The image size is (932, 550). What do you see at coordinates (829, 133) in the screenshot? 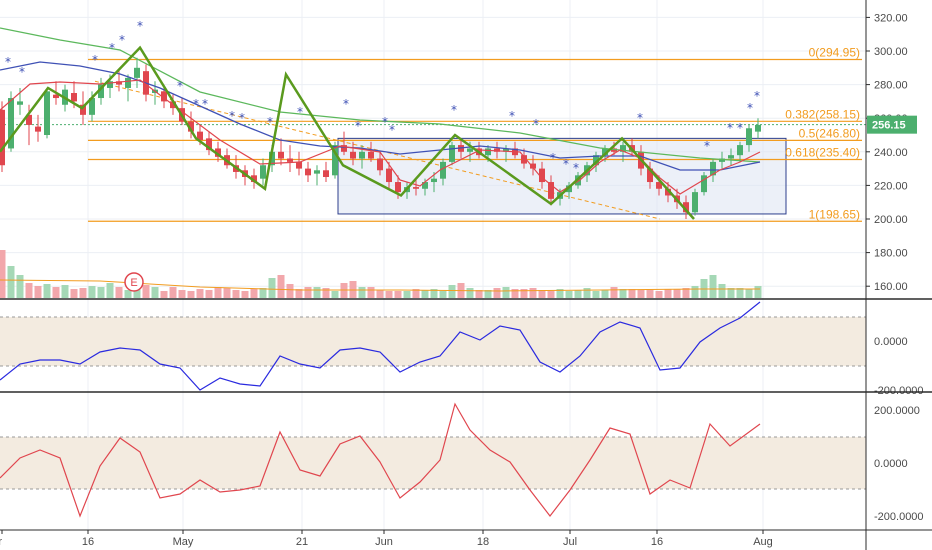
I see `fib-level-label: 0.5(246.80)` at bounding box center [829, 133].